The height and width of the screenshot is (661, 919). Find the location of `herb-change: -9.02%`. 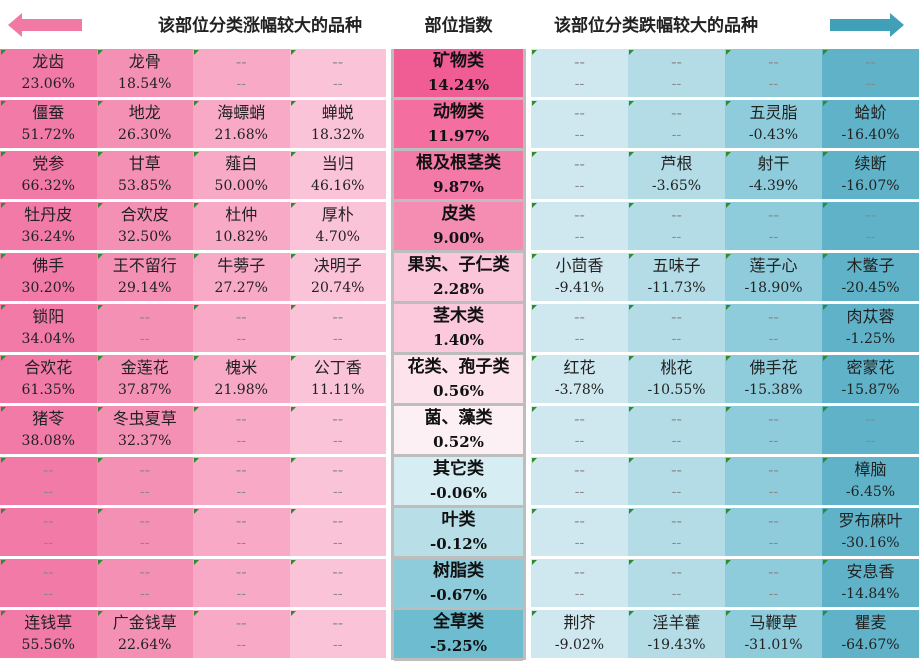

herb-change: -9.02% is located at coordinates (579, 645).